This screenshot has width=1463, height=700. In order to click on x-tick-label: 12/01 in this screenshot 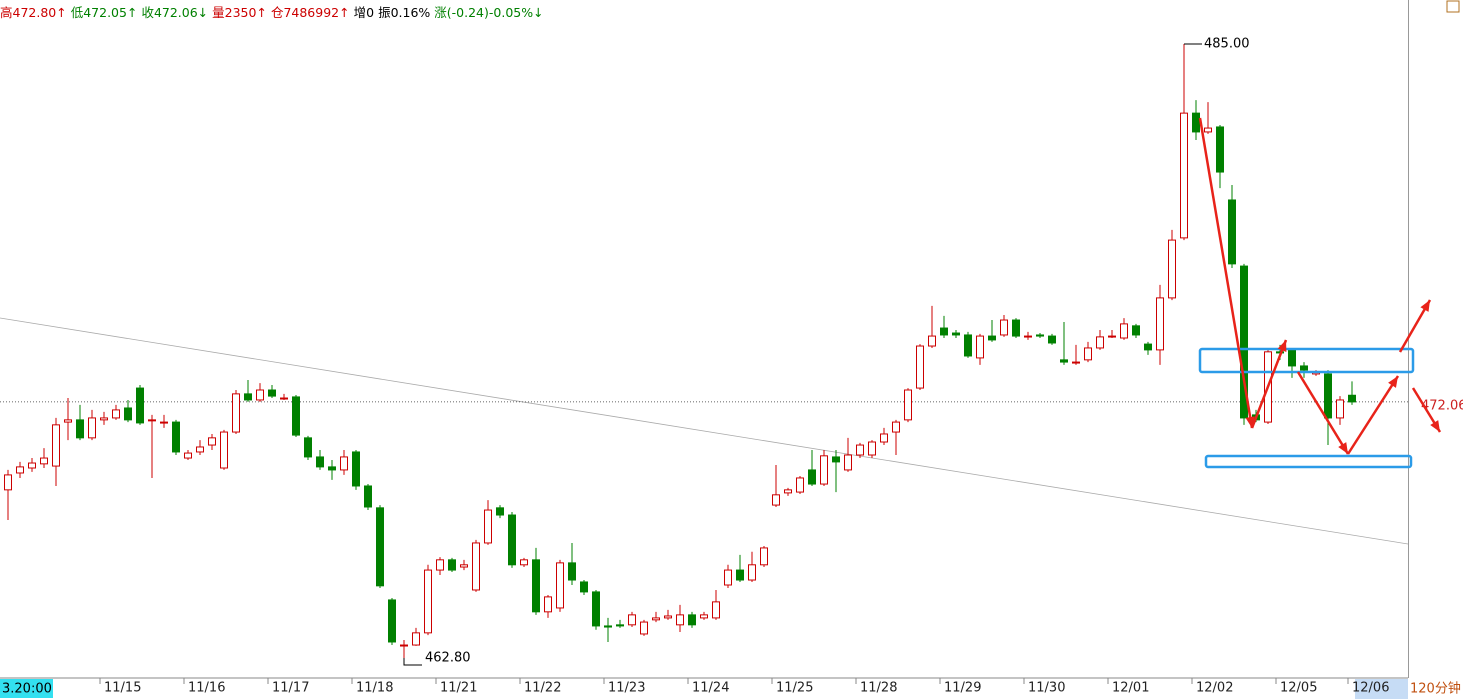, I will do `click(1130, 688)`.